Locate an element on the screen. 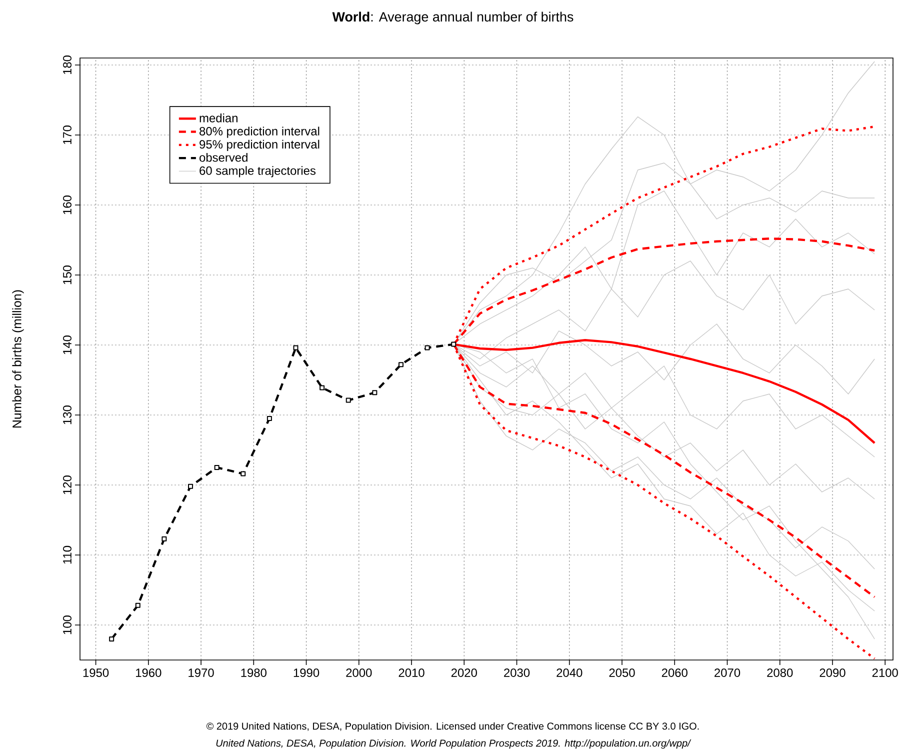 This screenshot has height=752, width=907. x-tick-label: 1970 is located at coordinates (201, 672).